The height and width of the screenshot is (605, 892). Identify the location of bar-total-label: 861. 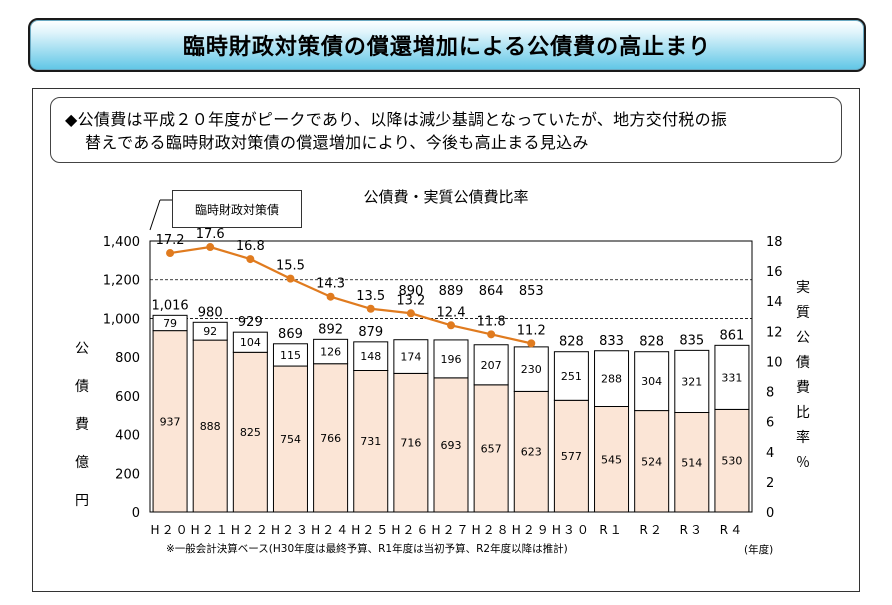
(732, 335).